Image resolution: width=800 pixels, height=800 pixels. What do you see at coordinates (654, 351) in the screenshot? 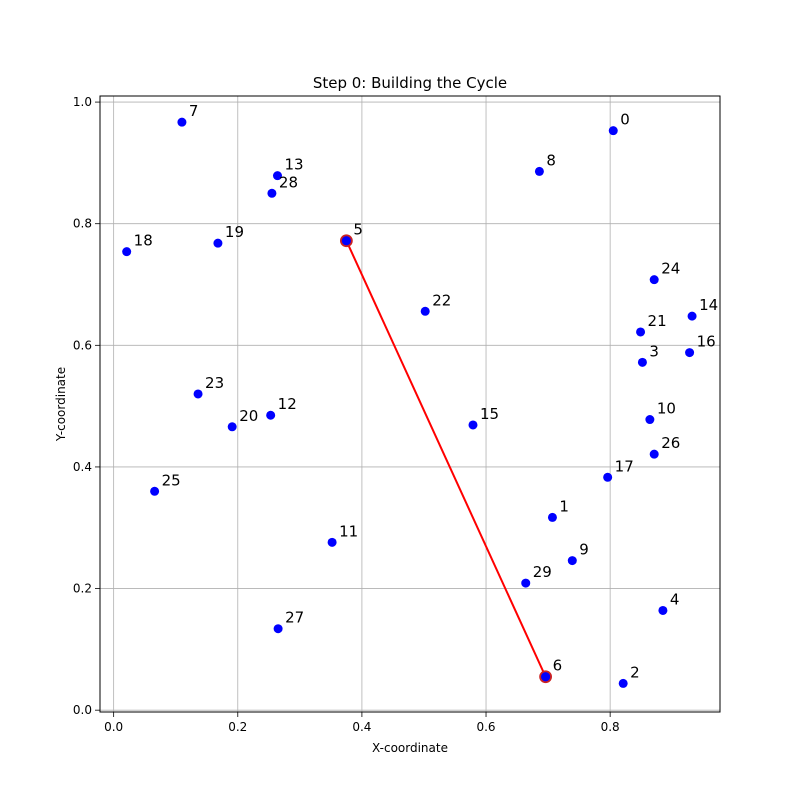
I see `point-label-3: 3` at bounding box center [654, 351].